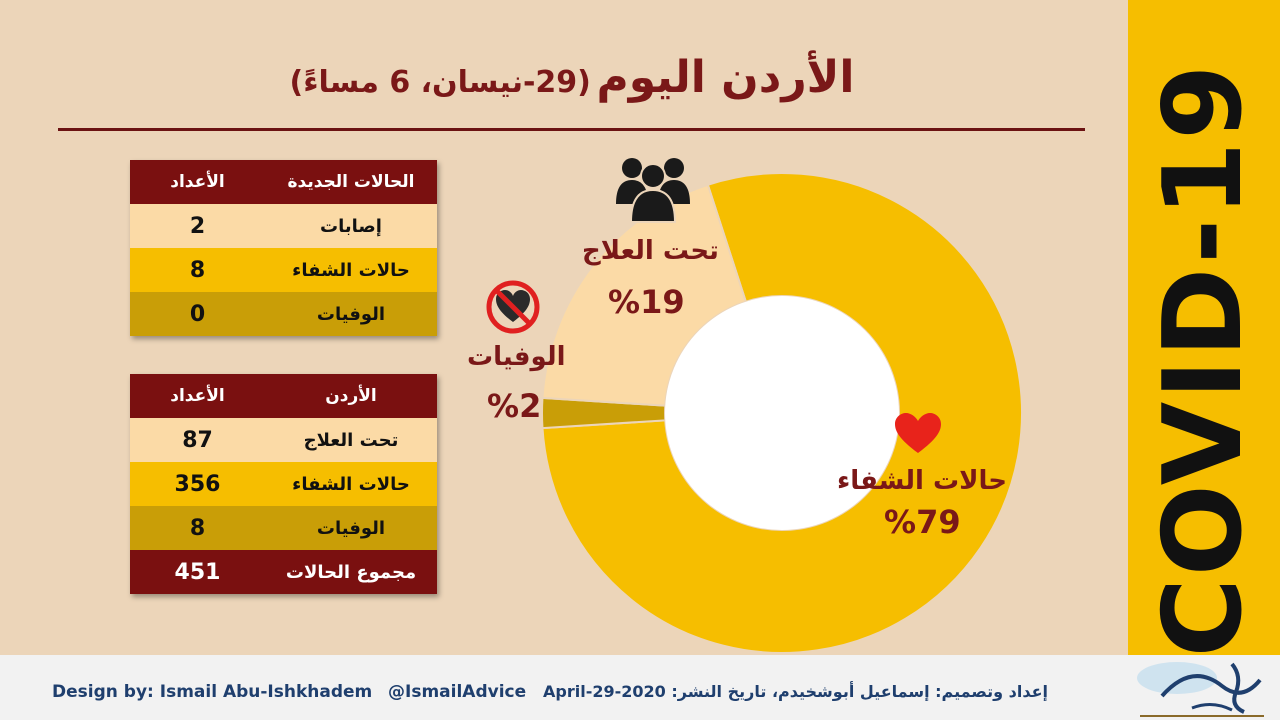  Describe the element at coordinates (351, 396) in the screenshot. I see `table-header: الأردن` at that location.